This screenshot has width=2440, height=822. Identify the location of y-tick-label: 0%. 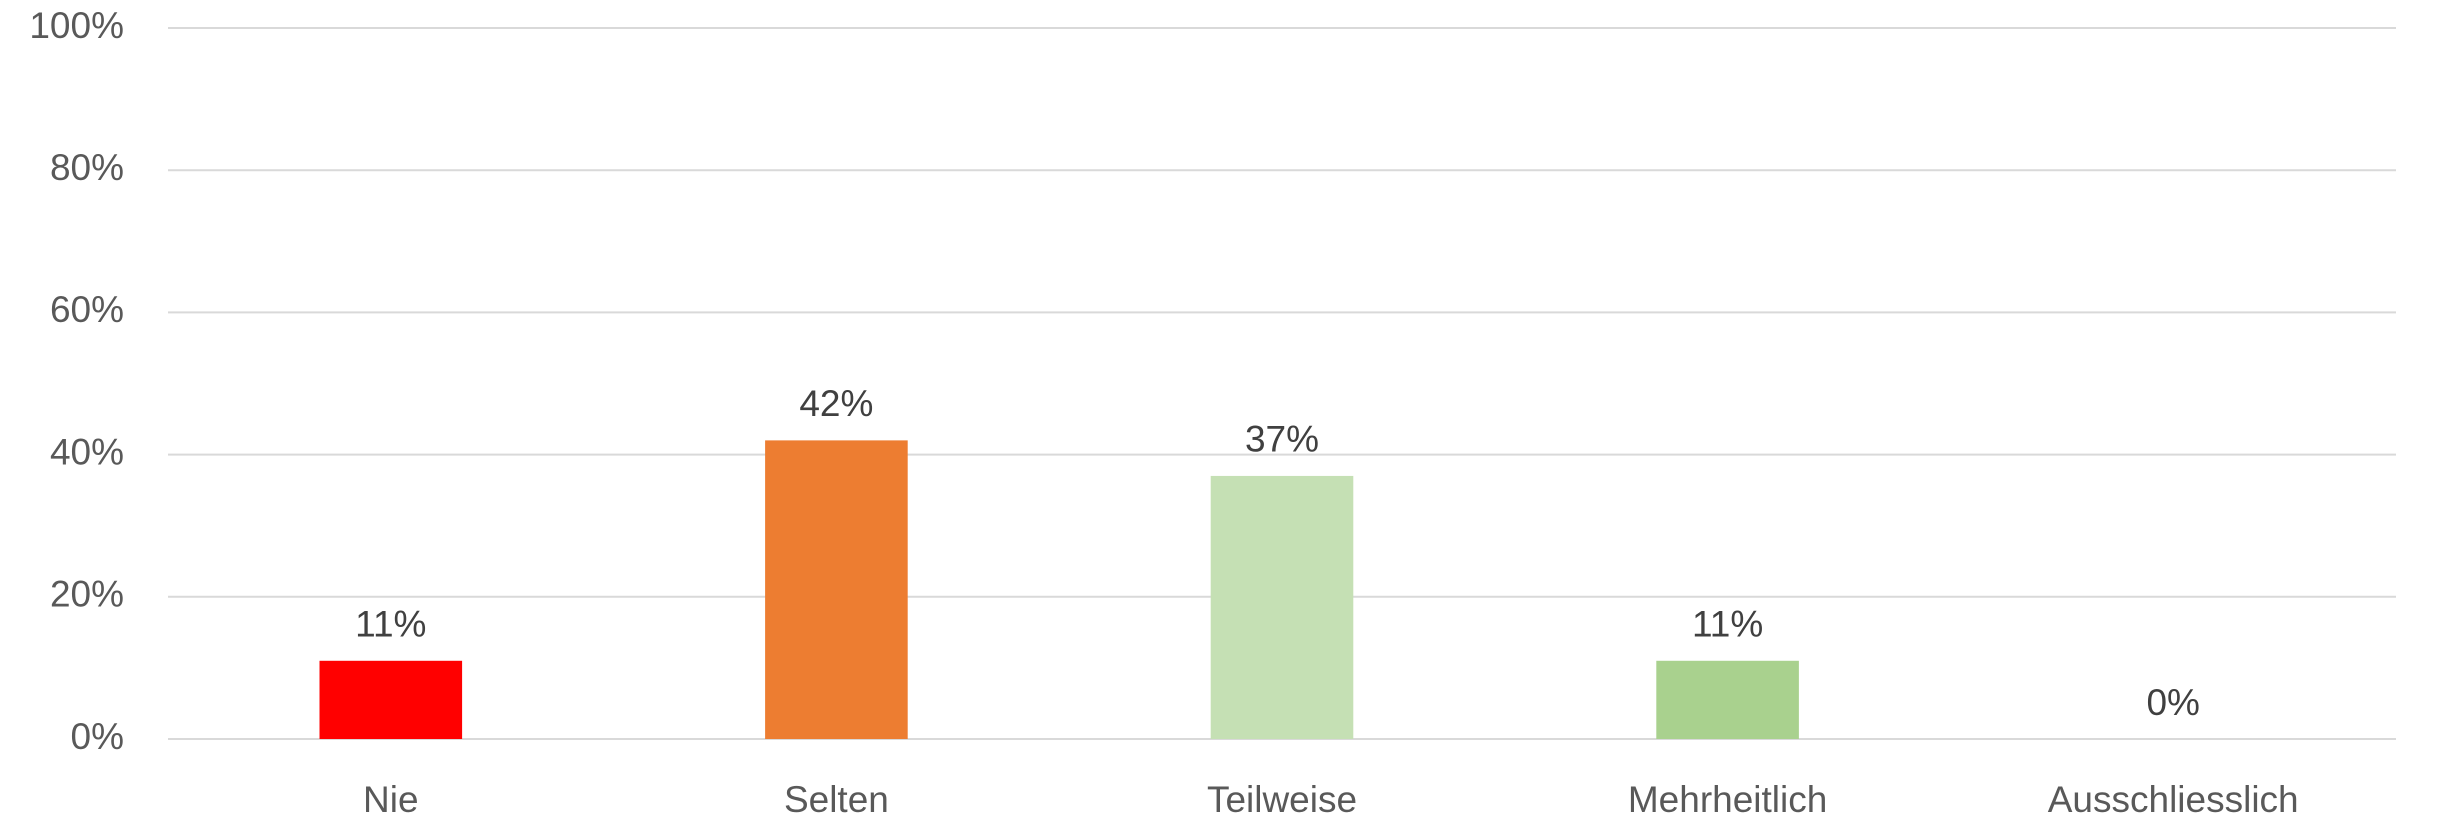
(97, 736).